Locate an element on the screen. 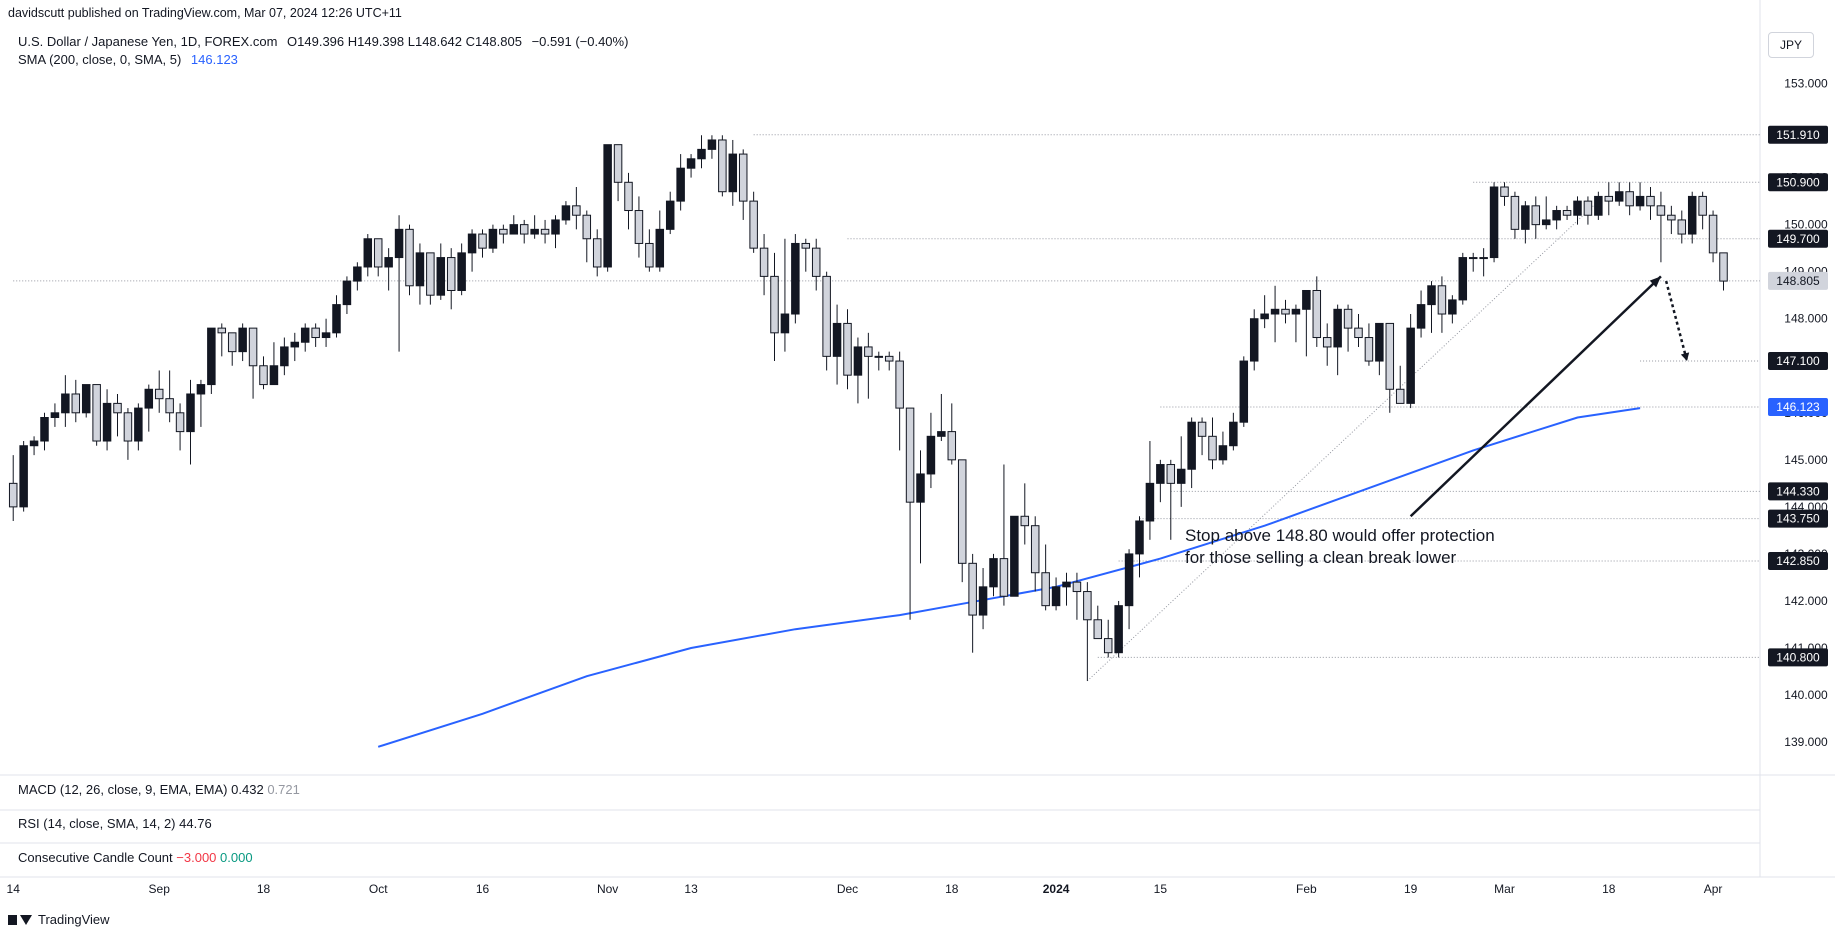 The height and width of the screenshot is (939, 1835). price-tag-label: 142.850 is located at coordinates (1798, 561).